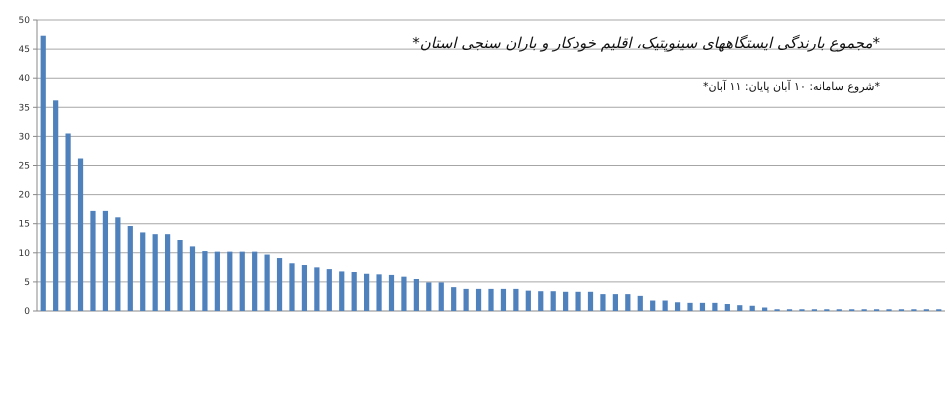  What do you see at coordinates (24, 21) in the screenshot?
I see `y-tick-label: 50` at bounding box center [24, 21].